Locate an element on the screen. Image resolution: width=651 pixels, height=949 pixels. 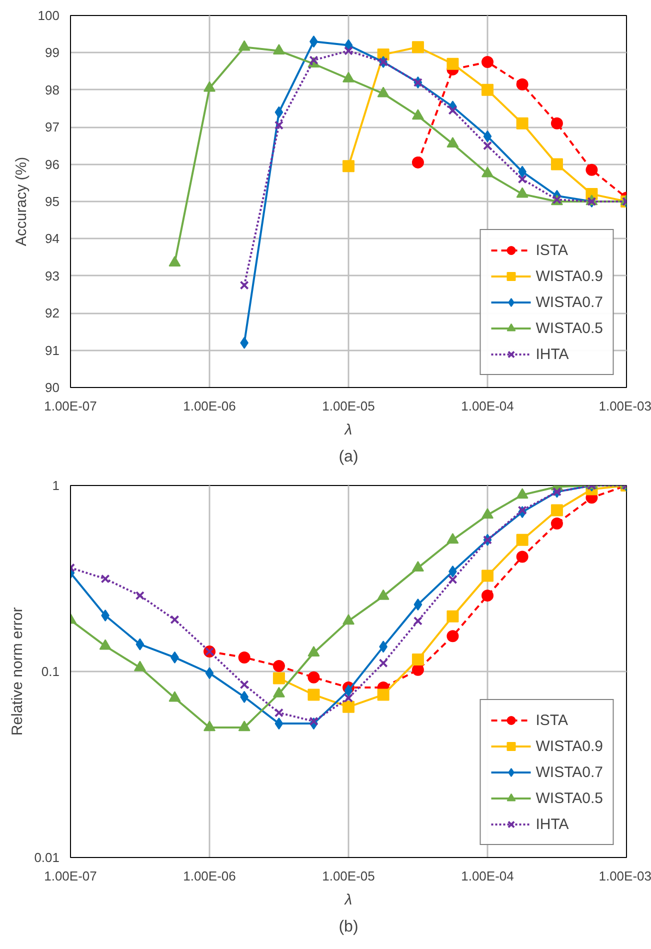
text: (b) is located at coordinates (348, 927).